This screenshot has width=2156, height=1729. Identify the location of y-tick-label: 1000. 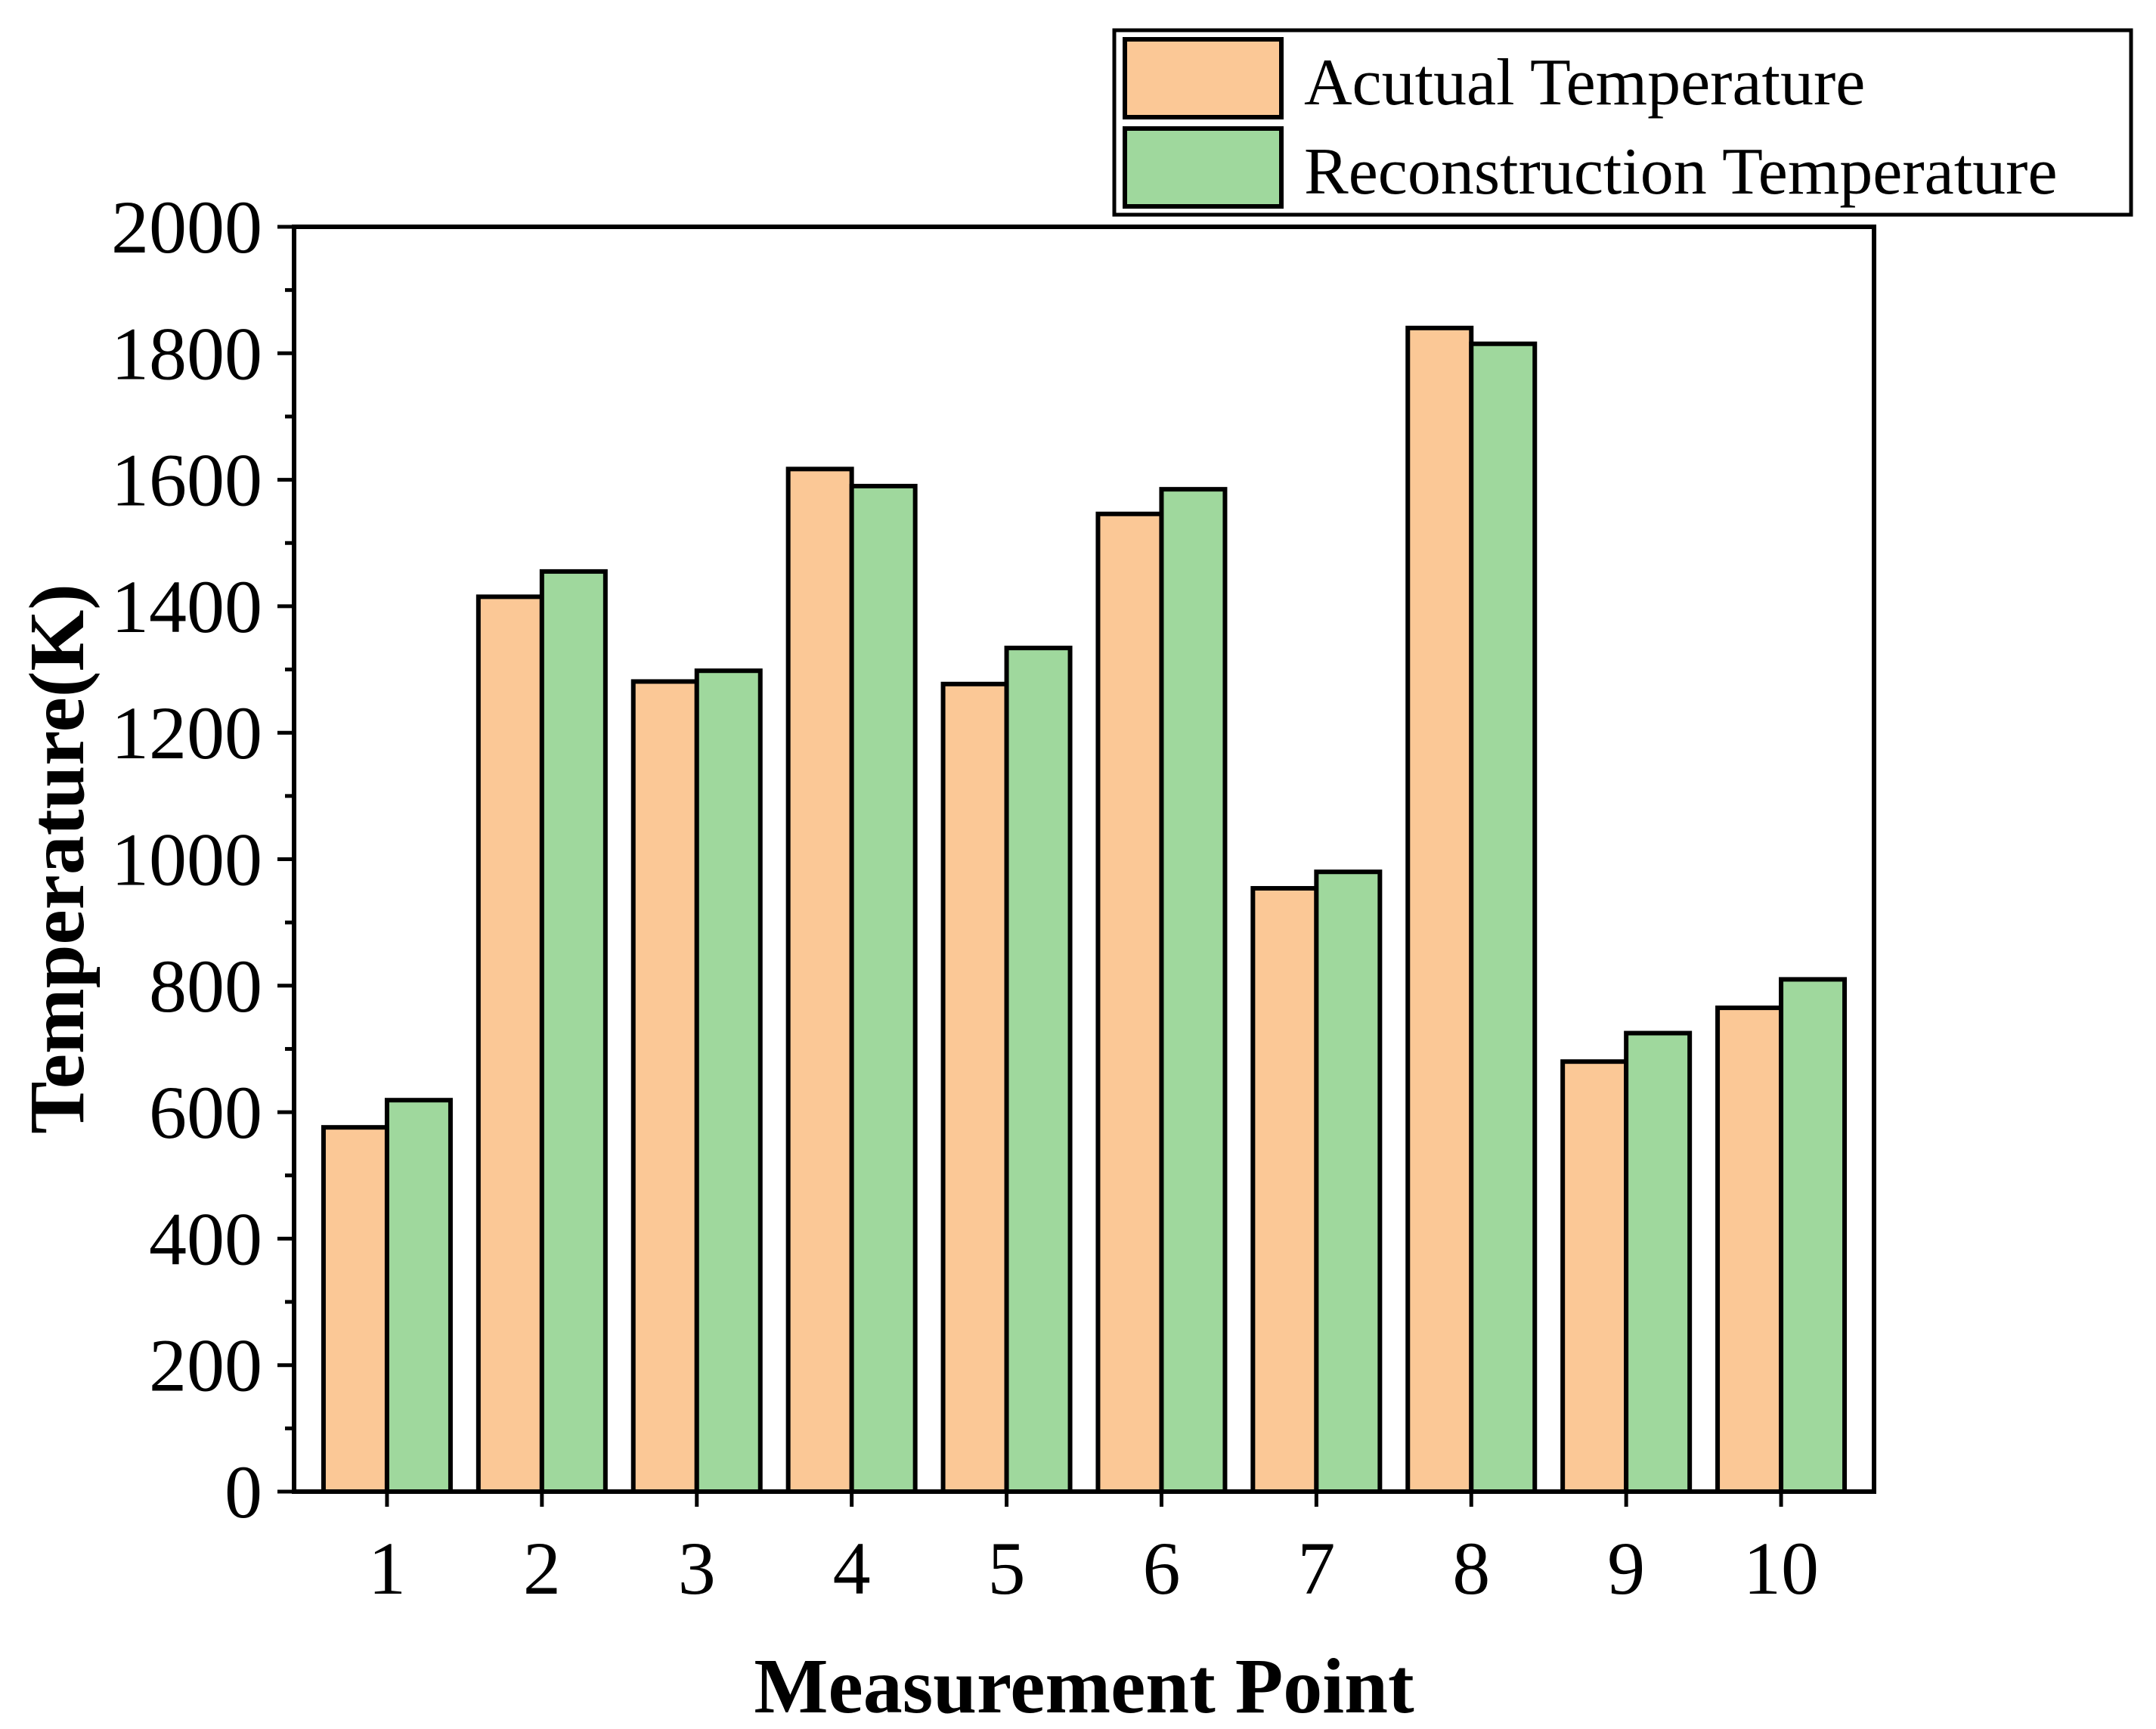
(186, 860).